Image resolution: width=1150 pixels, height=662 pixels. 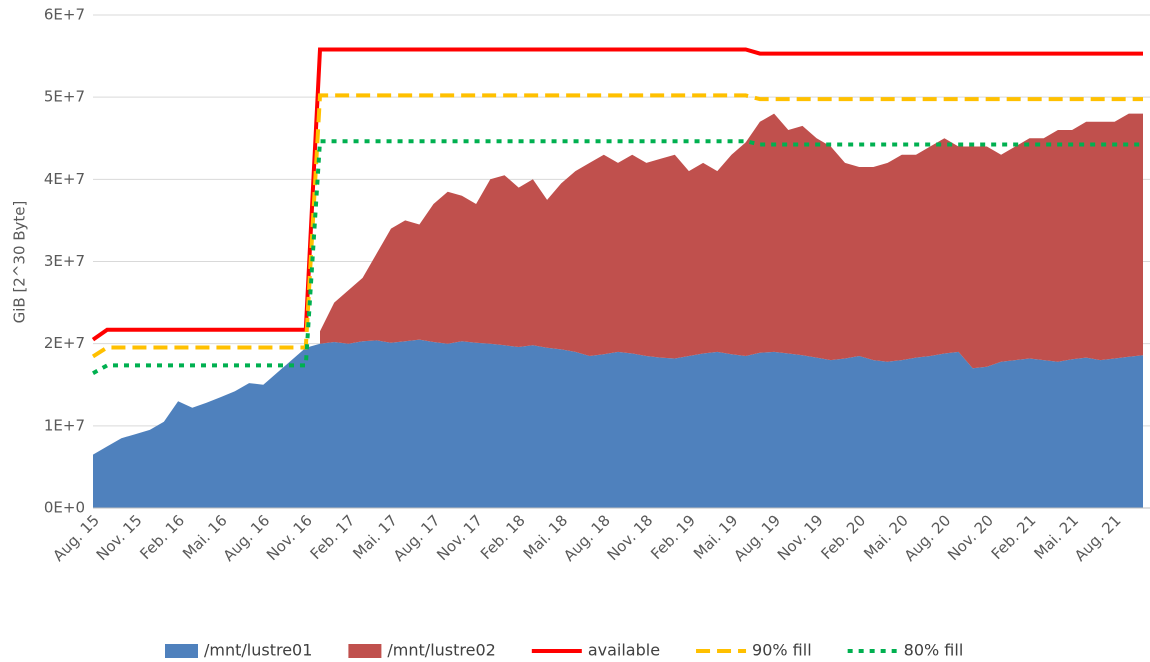 What do you see at coordinates (934, 650) in the screenshot?
I see `legend-label: 80% fill` at bounding box center [934, 650].